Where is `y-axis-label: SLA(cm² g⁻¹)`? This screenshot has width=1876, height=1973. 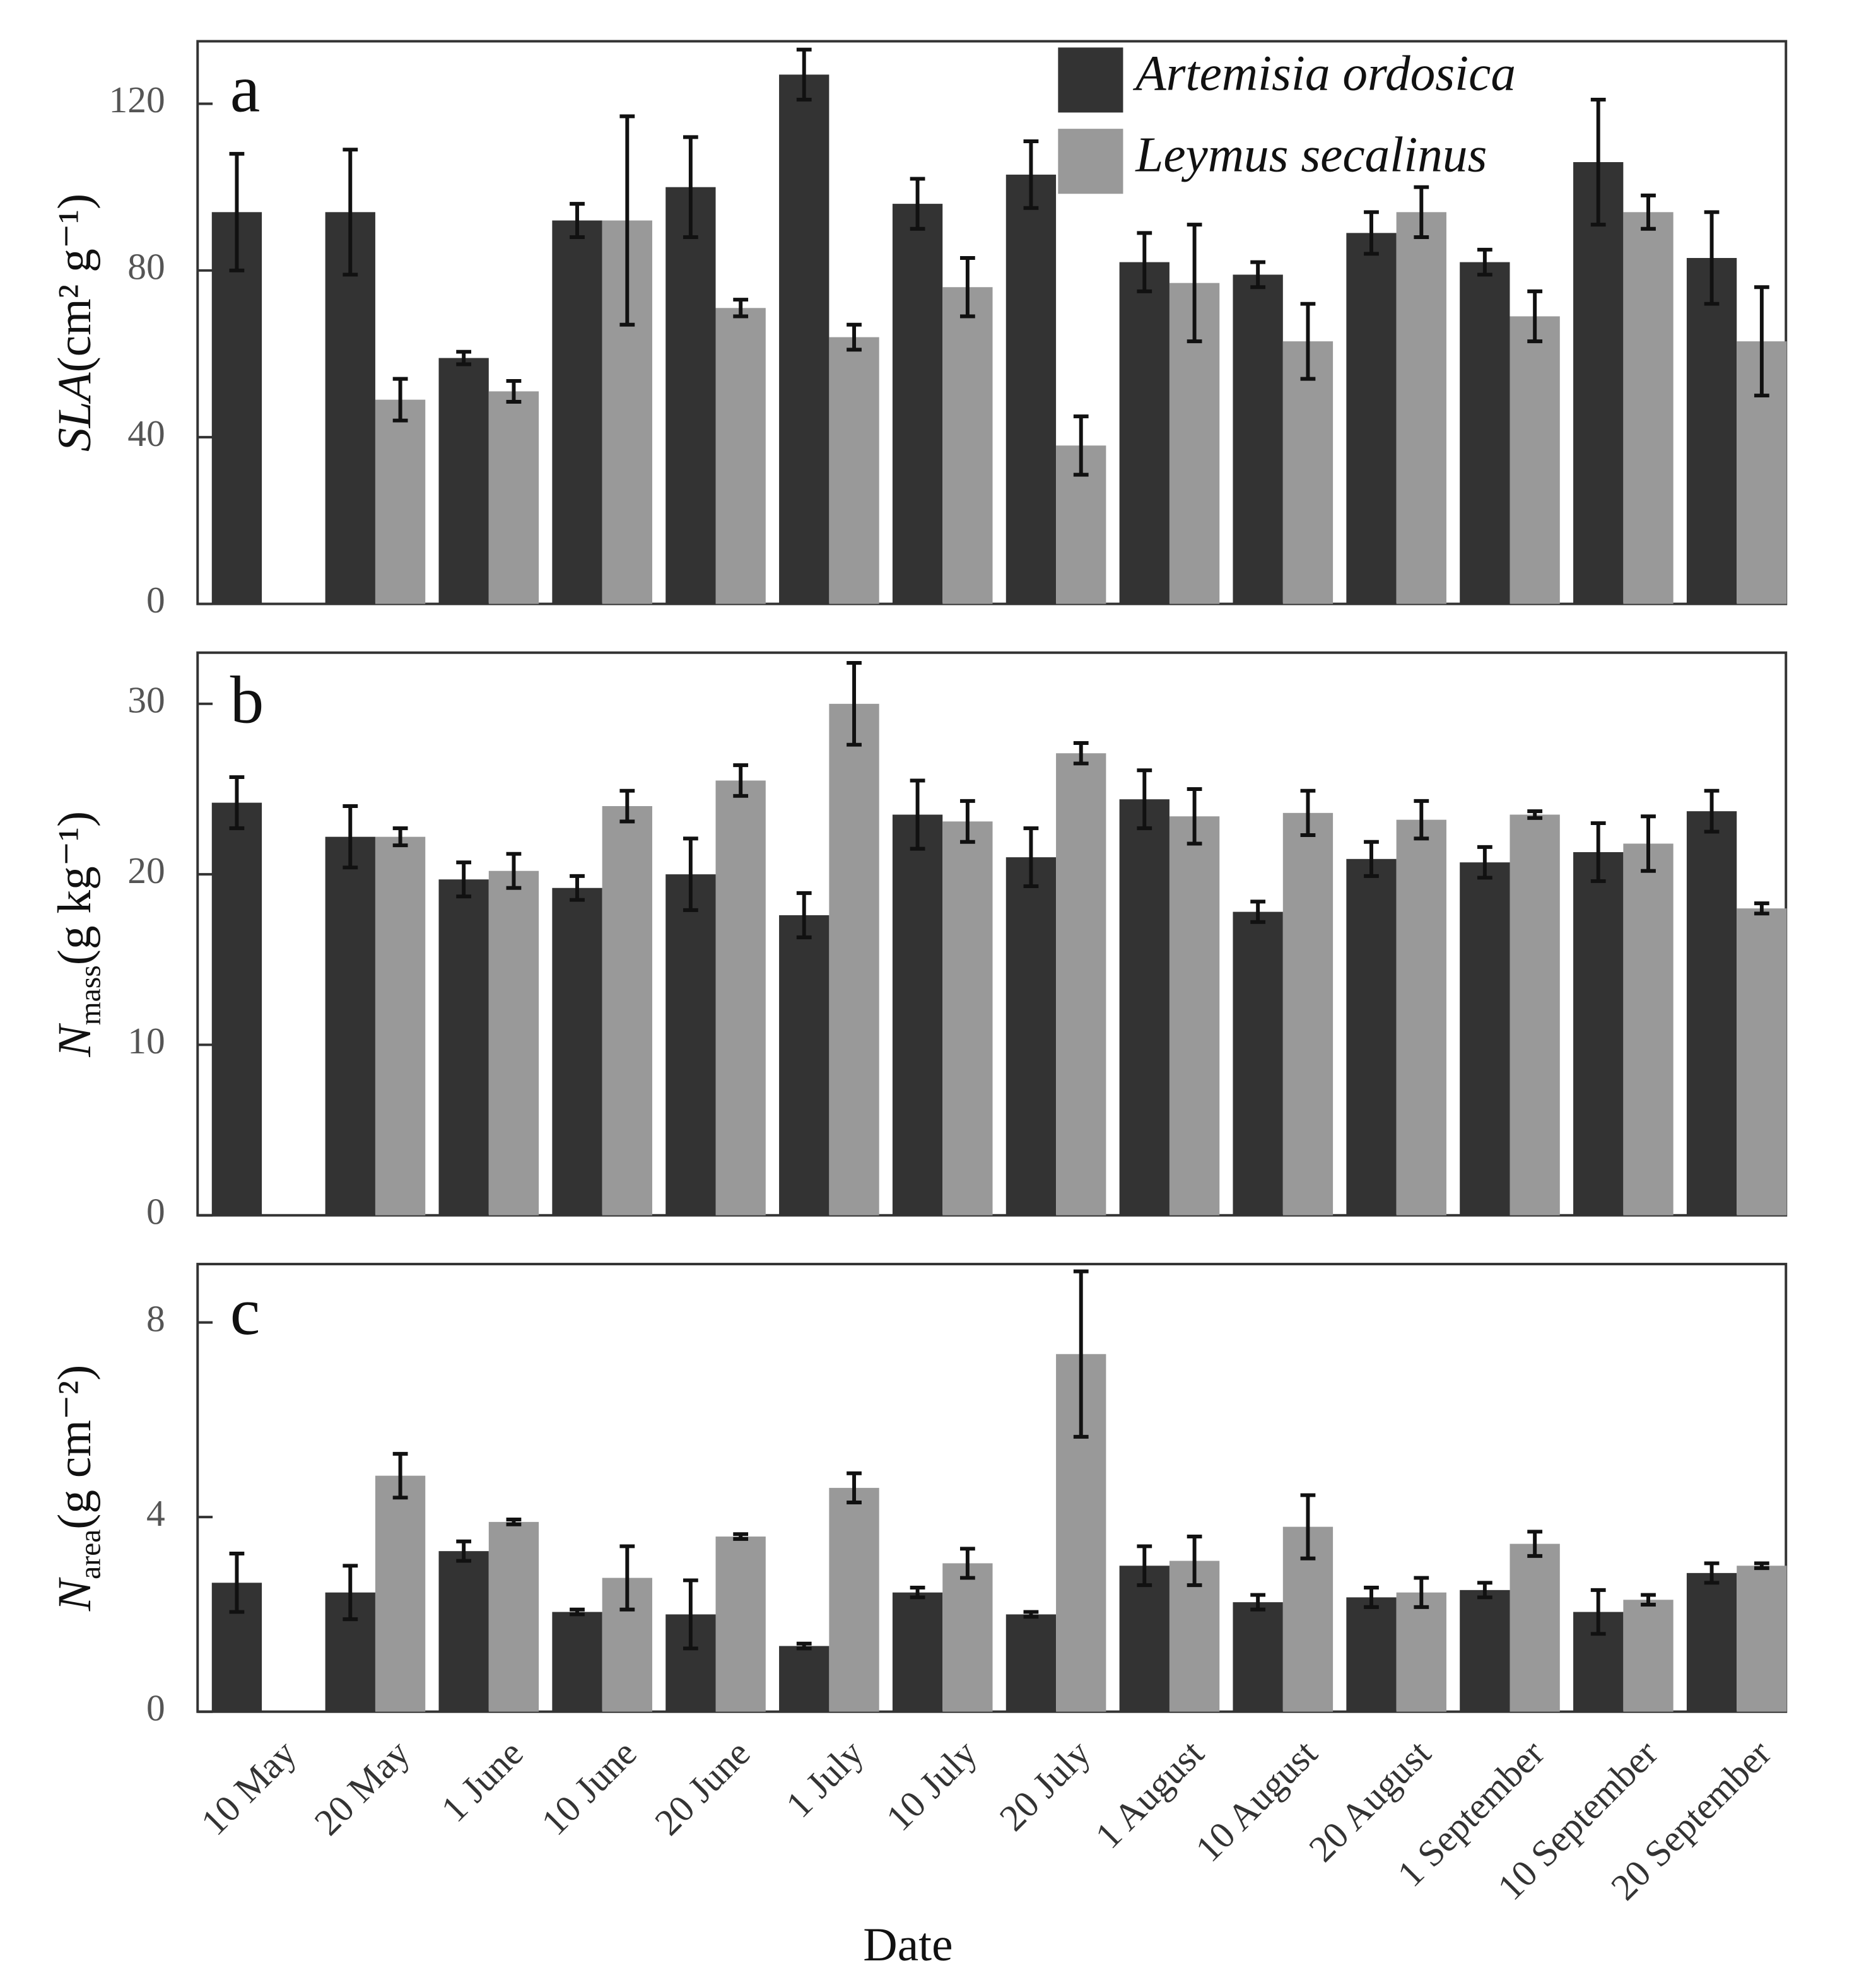 y-axis-label: SLA(cm² g⁻¹) is located at coordinates (75, 323).